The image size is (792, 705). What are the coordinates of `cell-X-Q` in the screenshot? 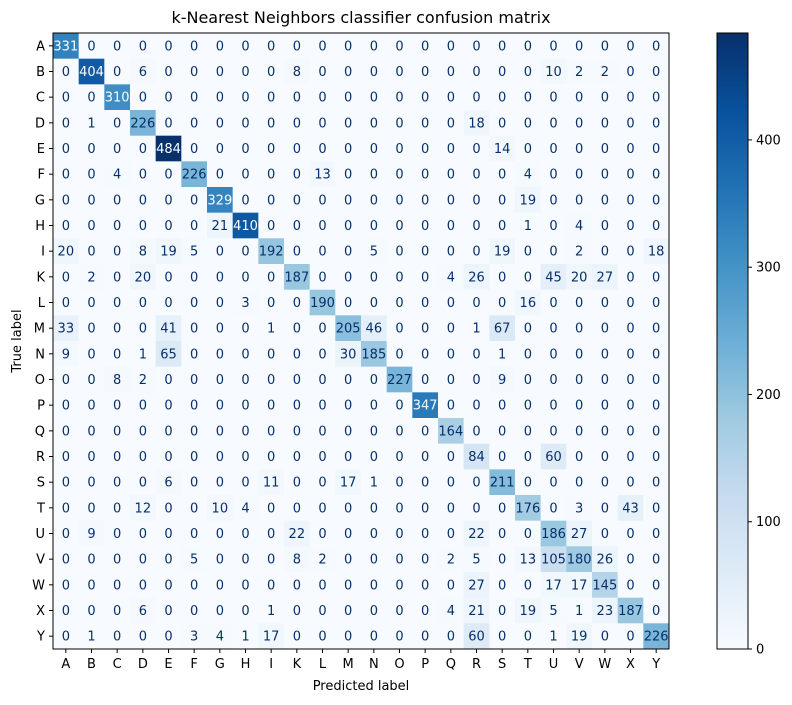 It's located at (451, 610).